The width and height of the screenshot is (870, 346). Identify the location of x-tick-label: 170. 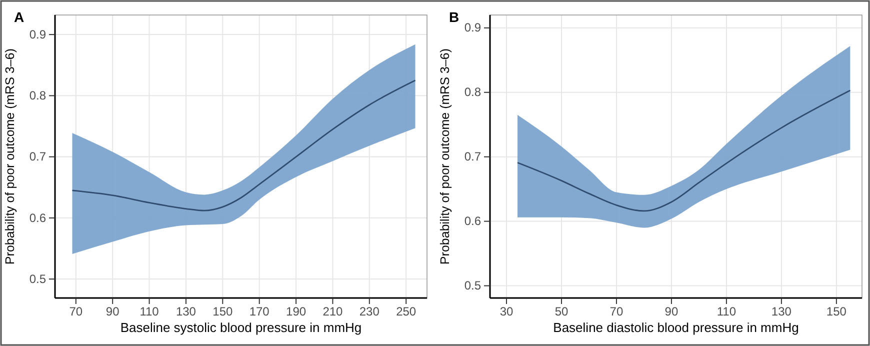
(259, 311).